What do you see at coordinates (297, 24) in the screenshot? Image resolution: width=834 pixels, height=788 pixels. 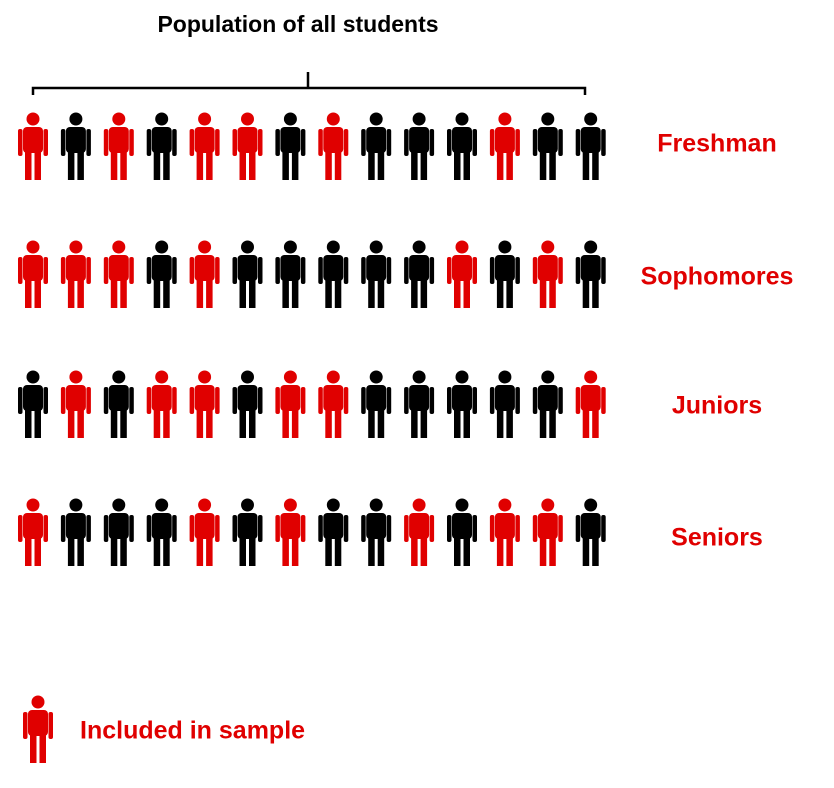 I see `title: Population of all students` at bounding box center [297, 24].